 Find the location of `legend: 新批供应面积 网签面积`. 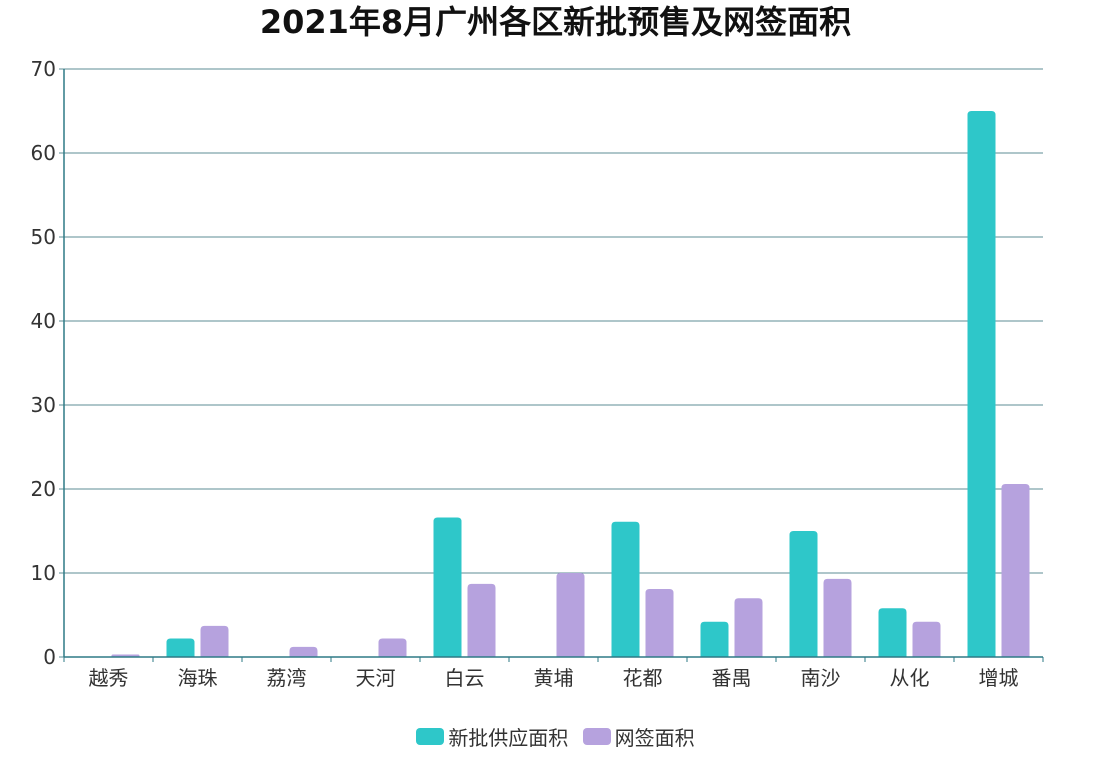

legend: 新批供应面积 网签面积 is located at coordinates (555, 736).